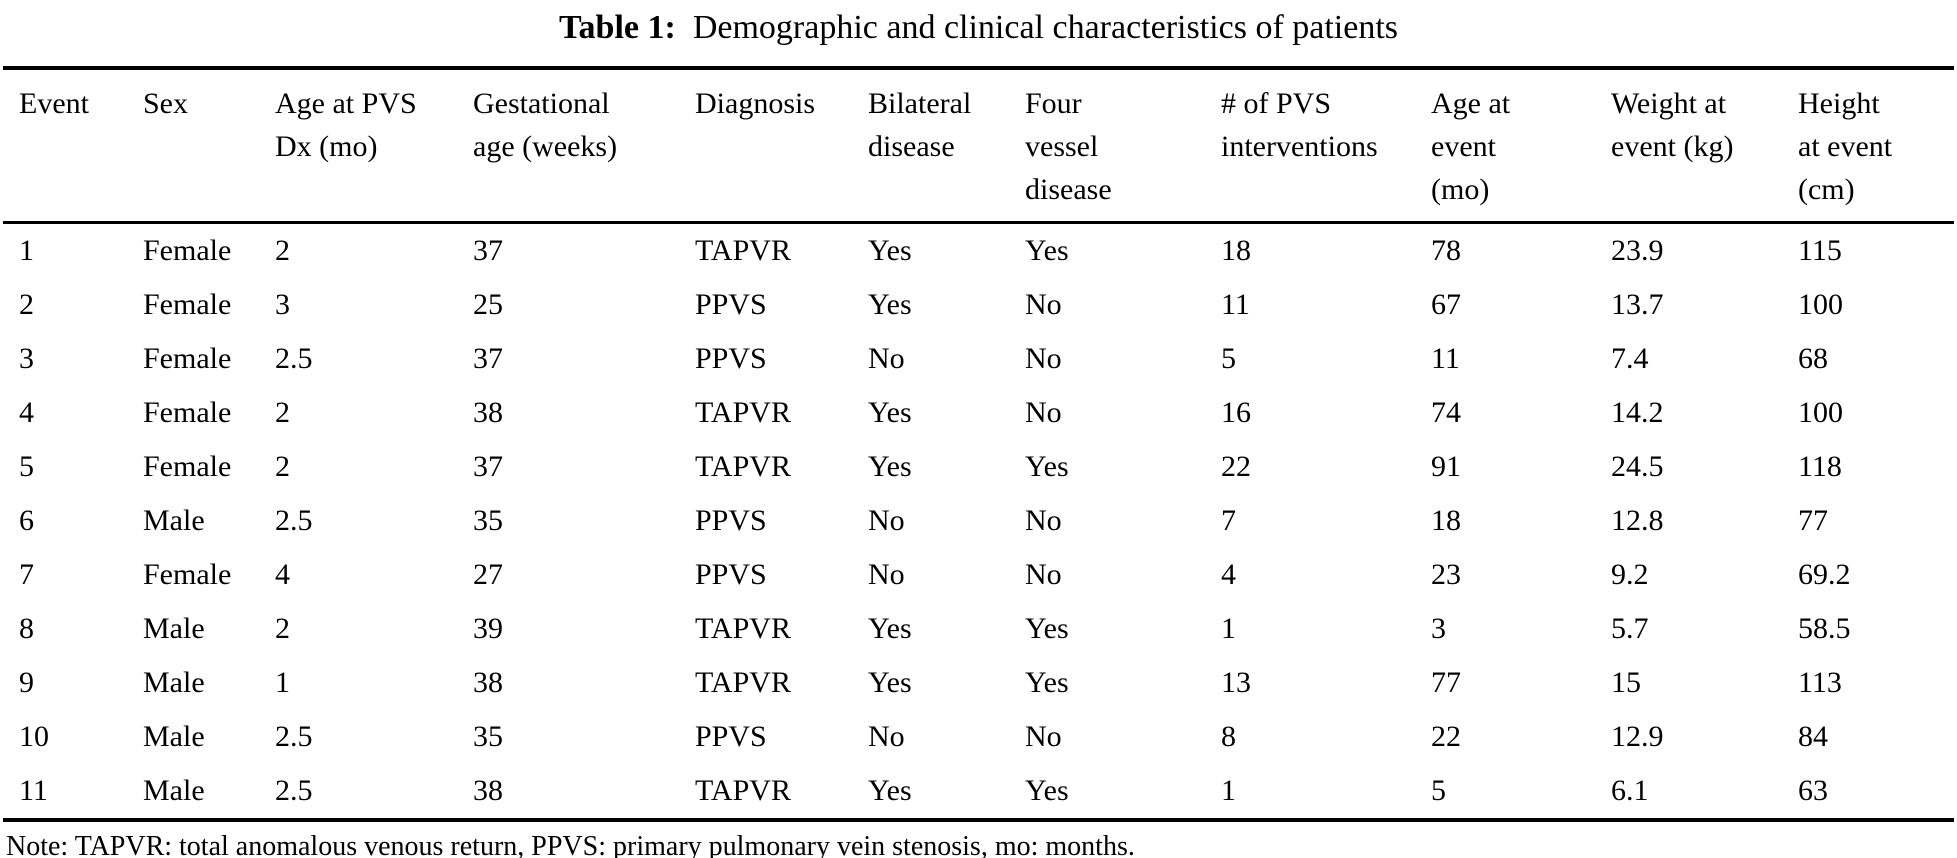 This screenshot has width=1957, height=858. Describe the element at coordinates (978, 359) in the screenshot. I see `table-row: 3 Female 2.5 37 PPVS No No 5 11 7.4 68` at that location.